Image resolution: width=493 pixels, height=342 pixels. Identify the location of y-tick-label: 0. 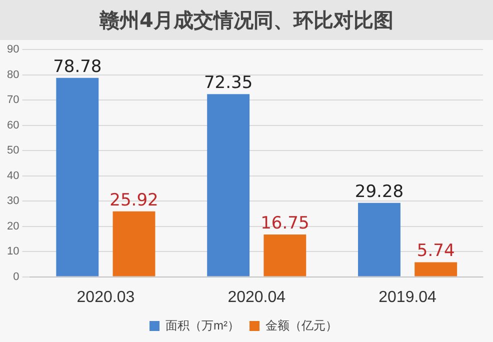
(16, 276).